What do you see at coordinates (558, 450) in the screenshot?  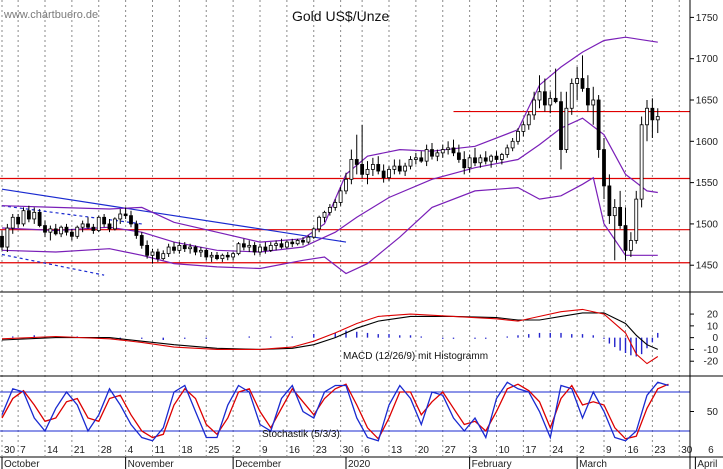 I see `x-tick-label: 24` at bounding box center [558, 450].